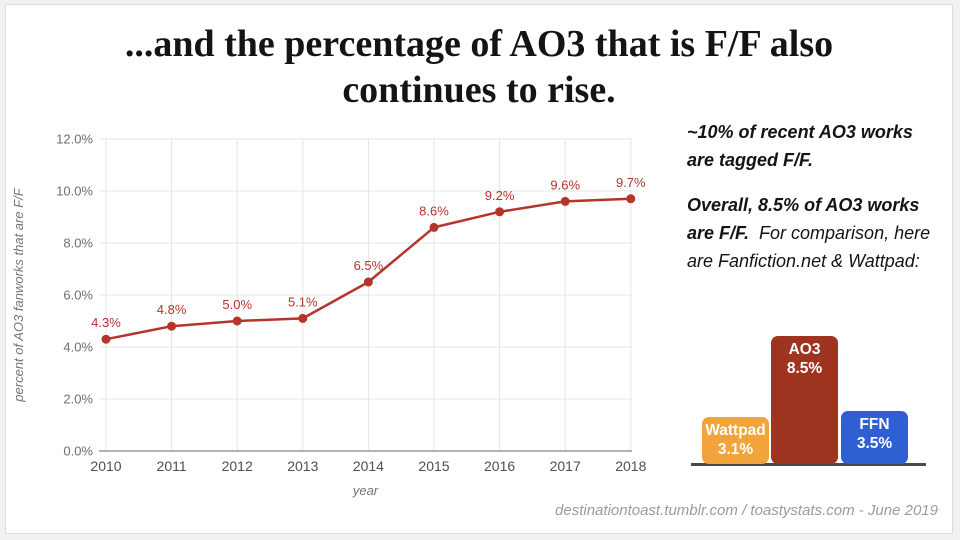 The width and height of the screenshot is (960, 540). What do you see at coordinates (365, 490) in the screenshot?
I see `x-axis-title: year` at bounding box center [365, 490].